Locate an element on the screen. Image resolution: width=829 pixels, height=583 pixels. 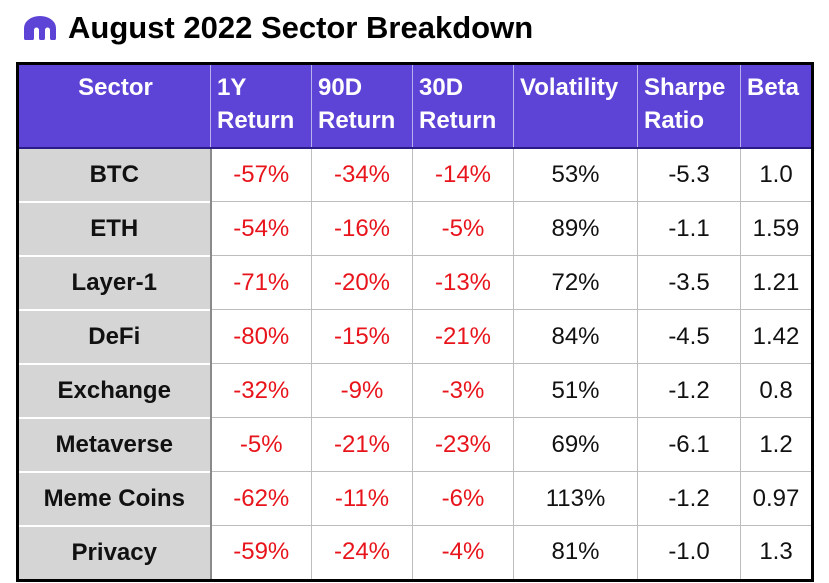
volatility-cell: 72% is located at coordinates (575, 282).